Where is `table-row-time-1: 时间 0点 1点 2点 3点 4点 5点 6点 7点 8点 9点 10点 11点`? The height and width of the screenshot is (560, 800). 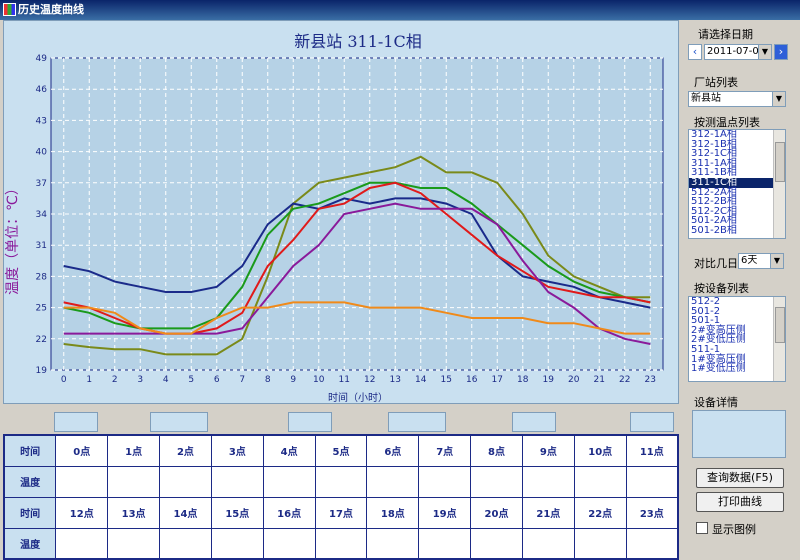
table-row-time-1: 时间 0点 1点 2点 3点 4点 5点 6点 7点 8点 9点 10点 11点 is located at coordinates (341, 450).